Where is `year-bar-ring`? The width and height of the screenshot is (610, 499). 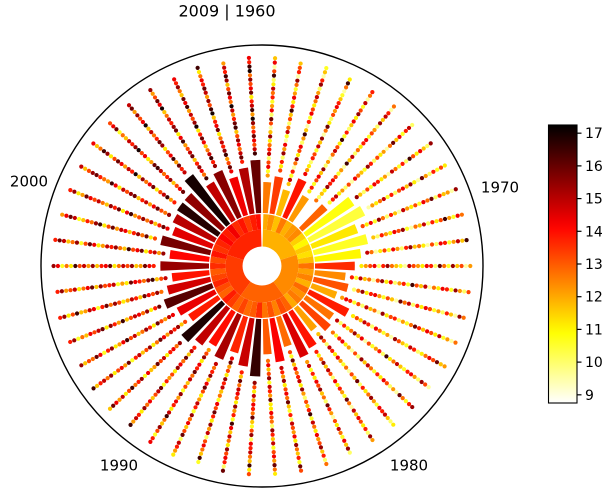
year-bar-ring is located at coordinates (264, 268).